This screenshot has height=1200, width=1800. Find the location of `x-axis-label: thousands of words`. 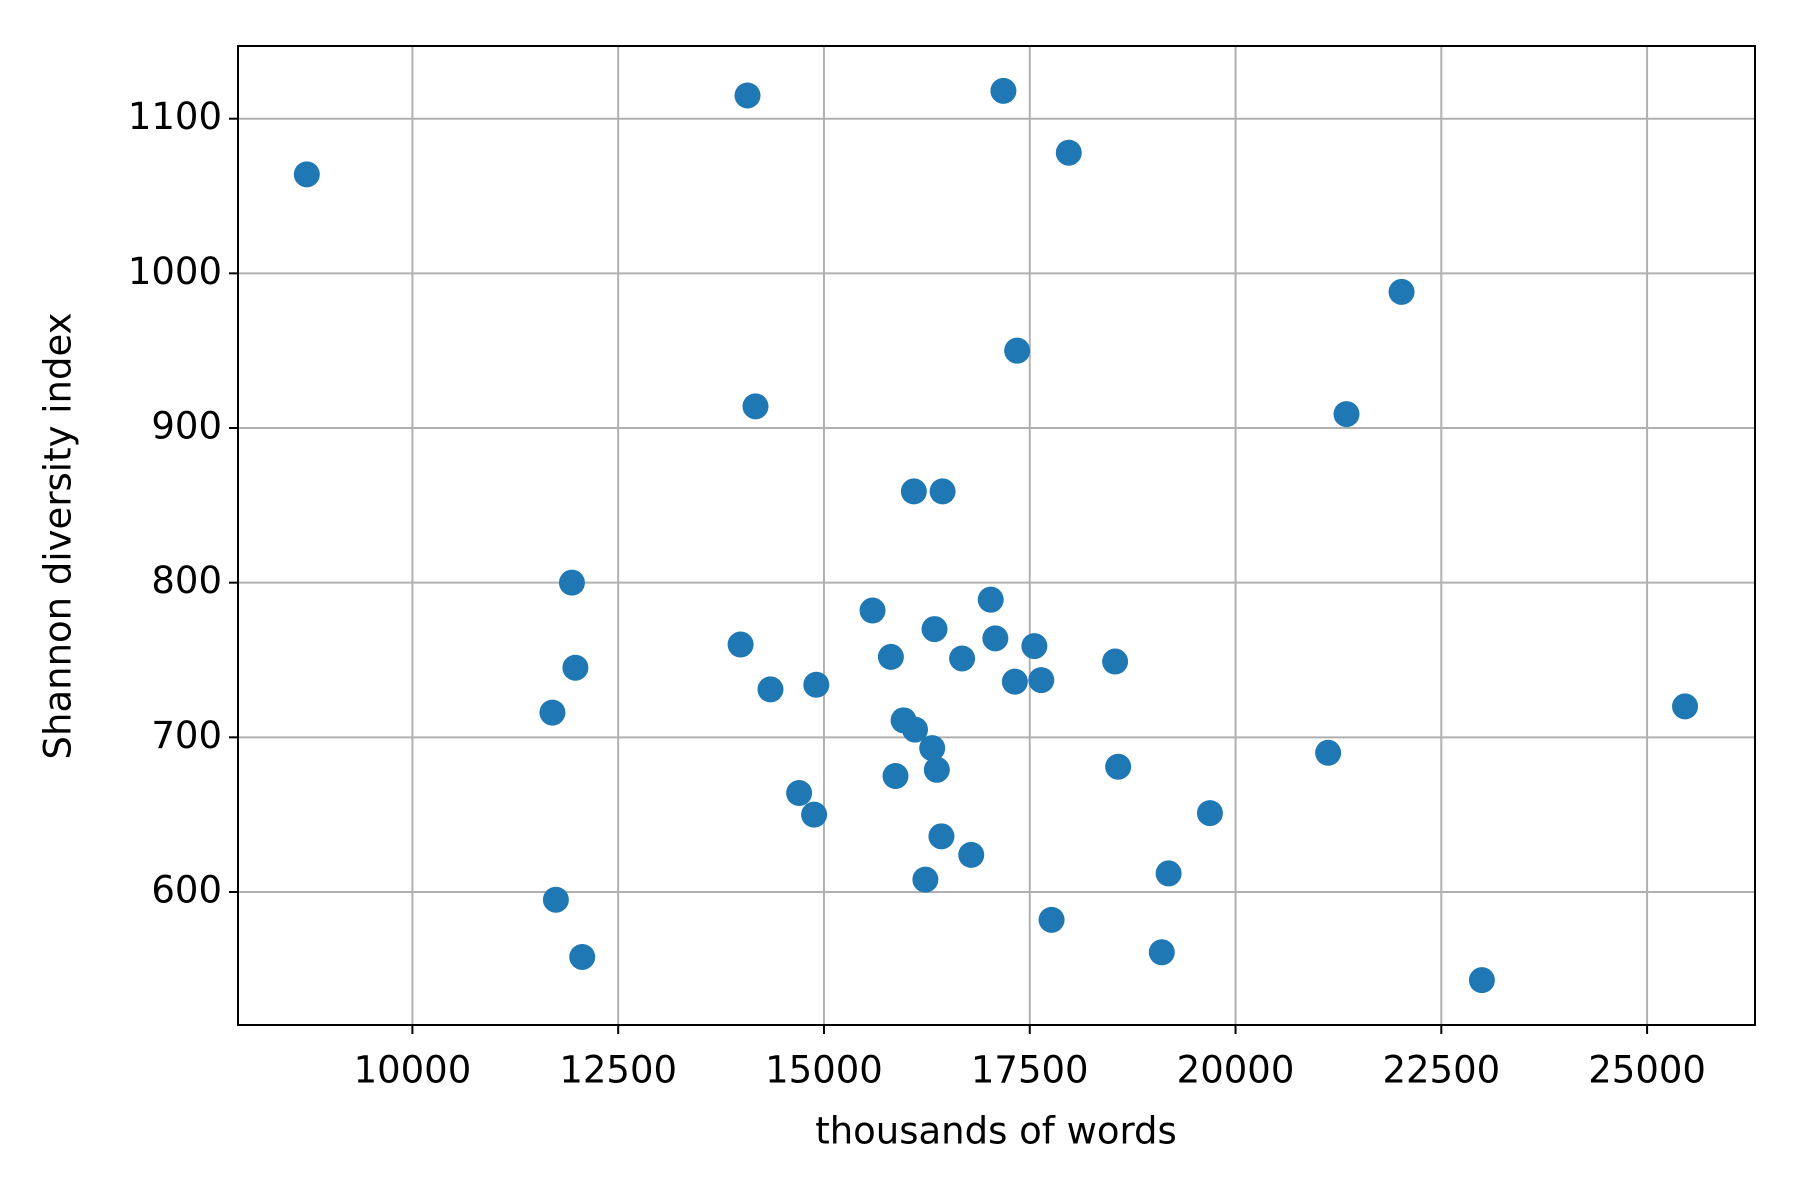

x-axis-label: thousands of words is located at coordinates (996, 1131).